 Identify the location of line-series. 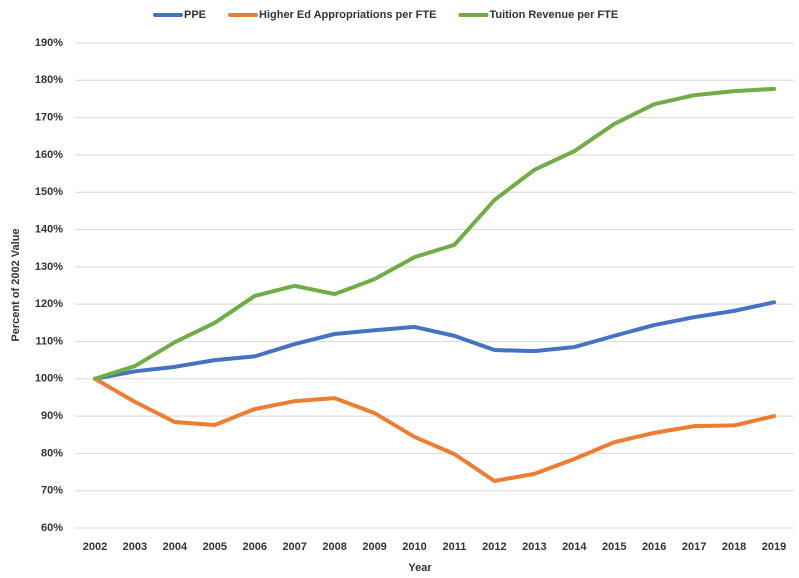
(434, 340).